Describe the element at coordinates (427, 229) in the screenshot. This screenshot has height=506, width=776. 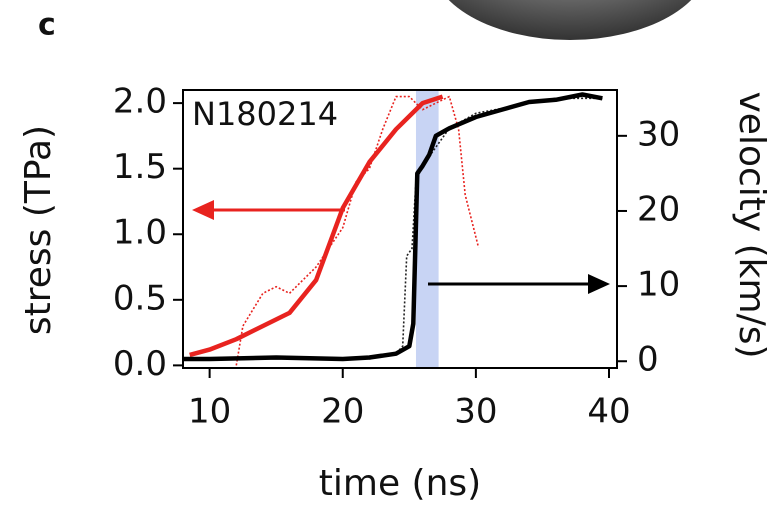
I see `highlight-band` at that location.